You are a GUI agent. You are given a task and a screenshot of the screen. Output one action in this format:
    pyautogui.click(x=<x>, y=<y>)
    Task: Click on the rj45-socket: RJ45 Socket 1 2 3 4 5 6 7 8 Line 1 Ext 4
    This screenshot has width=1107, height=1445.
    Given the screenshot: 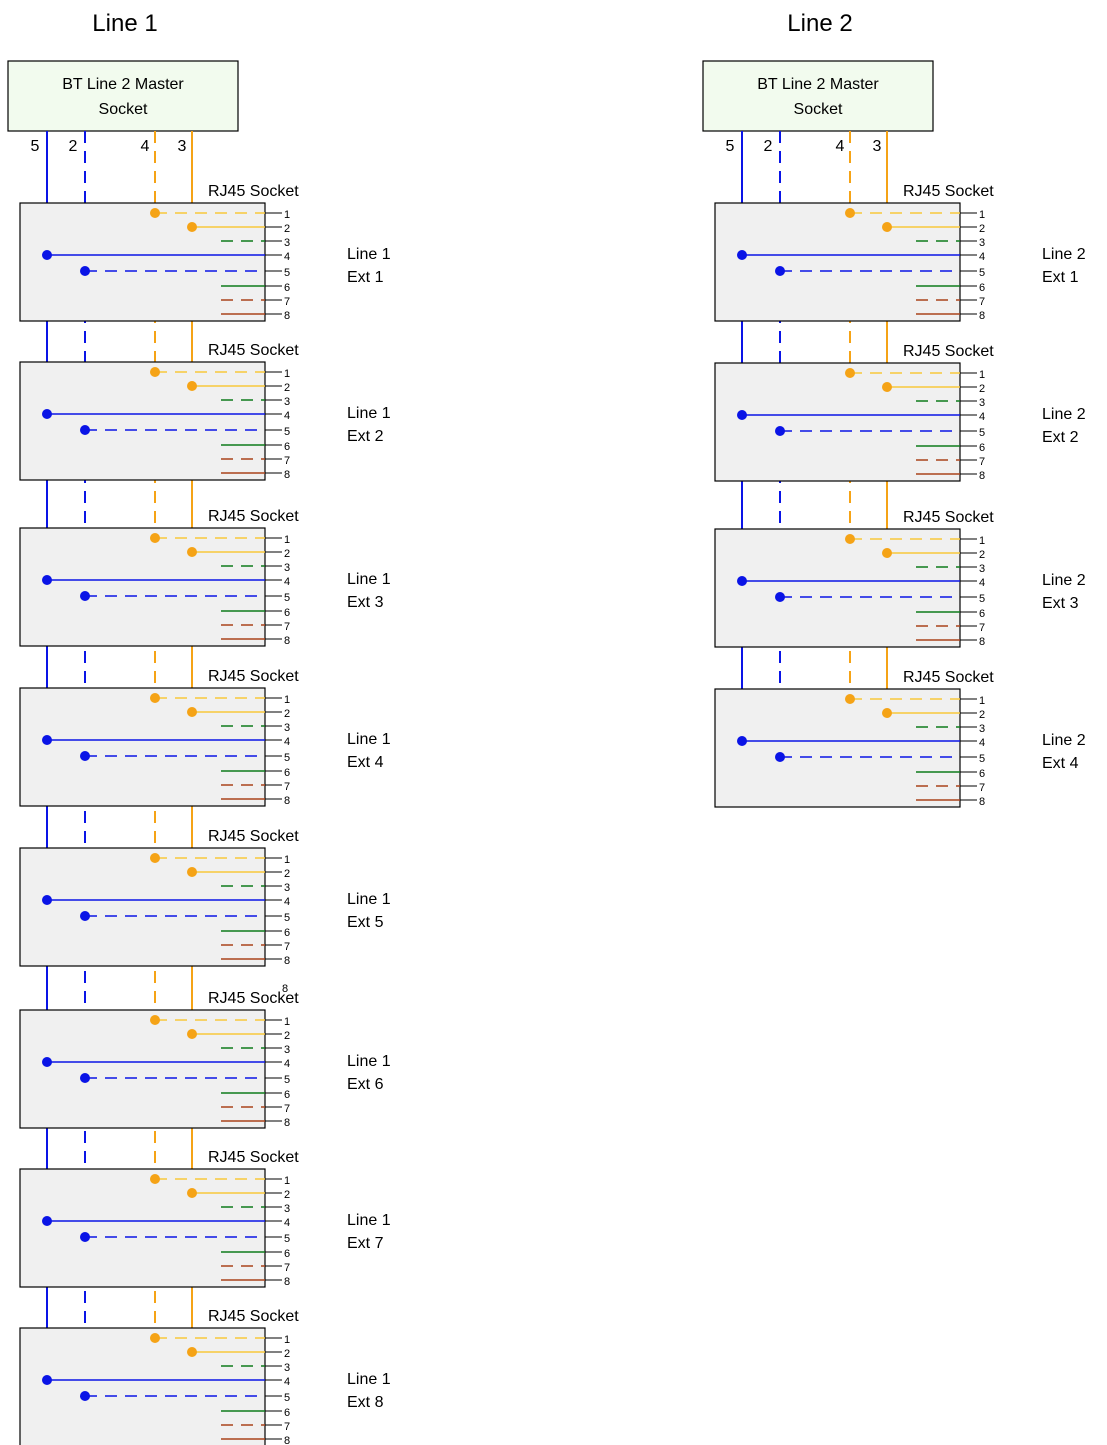 What is the action you would take?
    pyautogui.click(x=205, y=737)
    